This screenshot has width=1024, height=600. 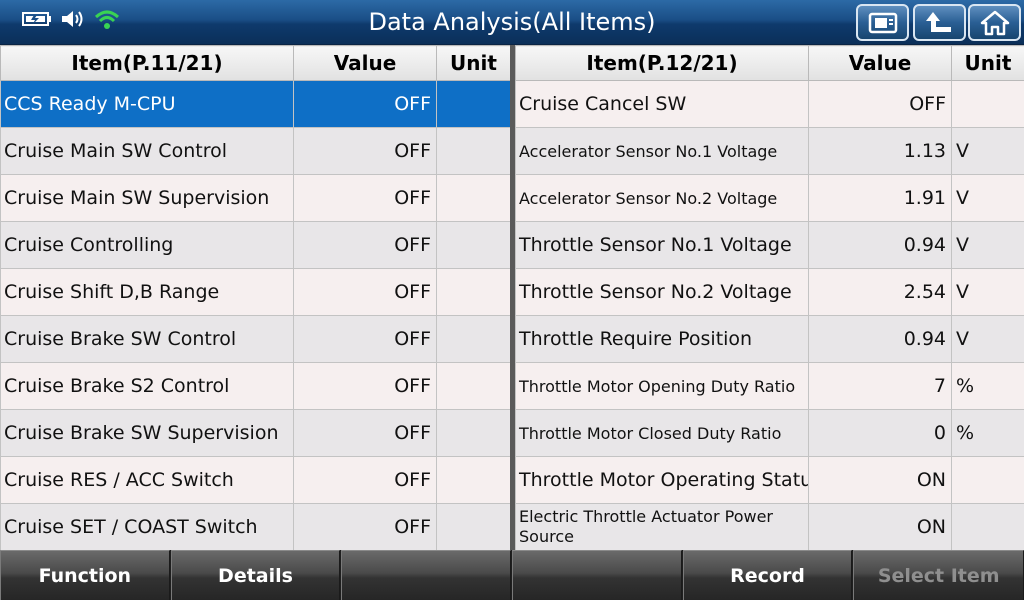 I want to click on table-row: Cruise SET / COAST Switch OFF, so click(x=255, y=527).